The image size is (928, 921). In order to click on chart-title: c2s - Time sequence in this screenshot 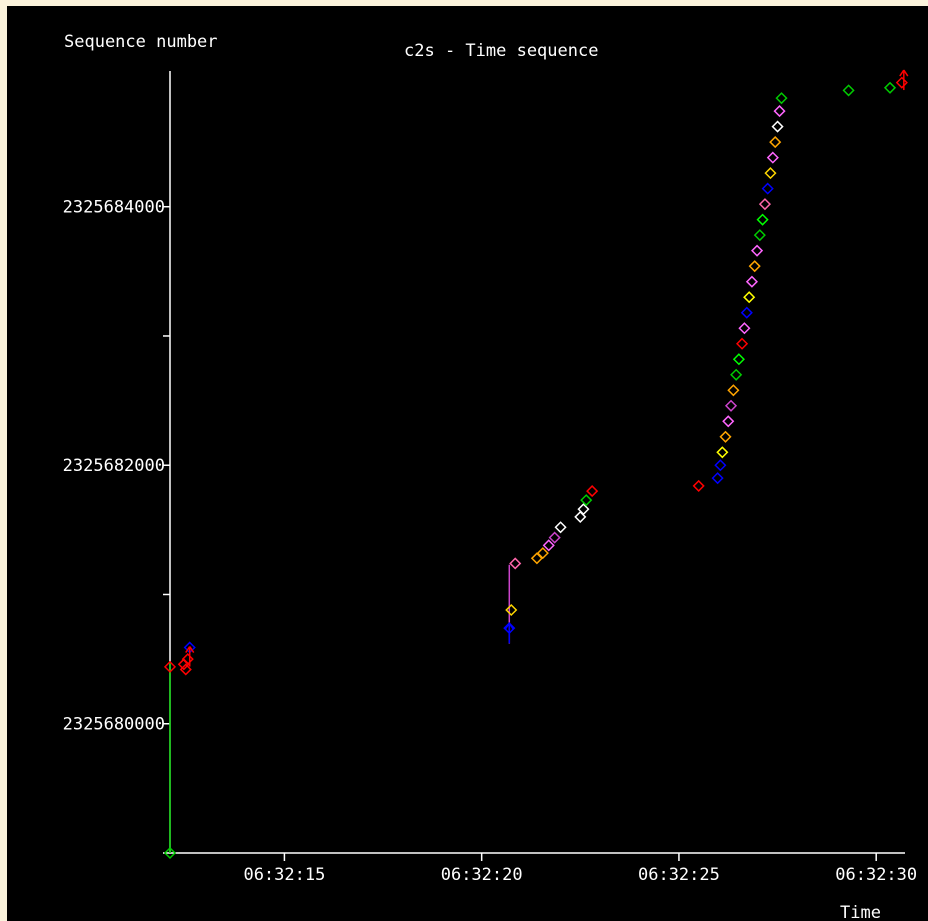, I will do `click(501, 51)`.